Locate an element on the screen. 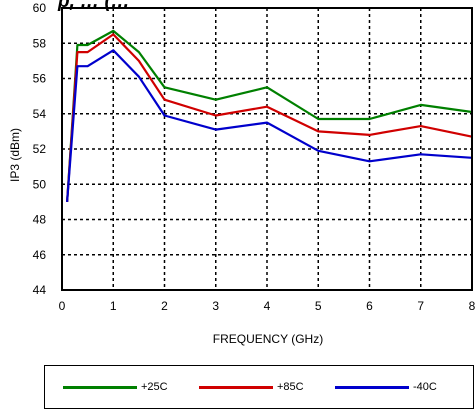 Image resolution: width=475 pixels, height=409 pixels. y-tick-label: 50 is located at coordinates (40, 184).